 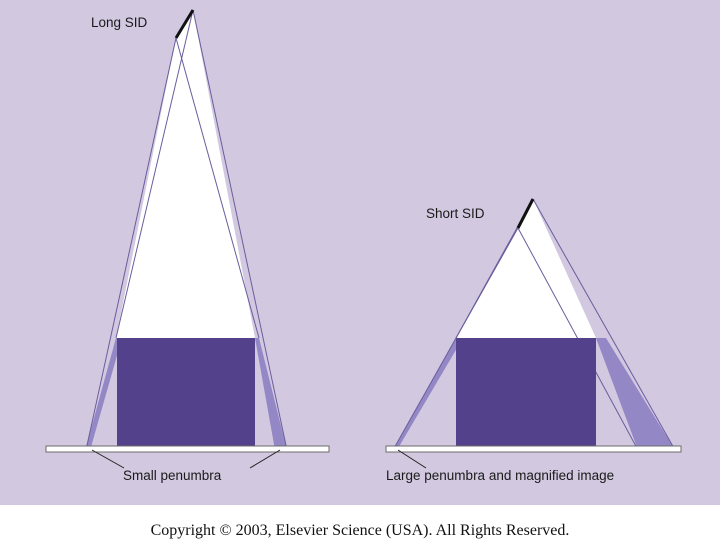 I want to click on long-sid-ray-left-inner, so click(x=154, y=174).